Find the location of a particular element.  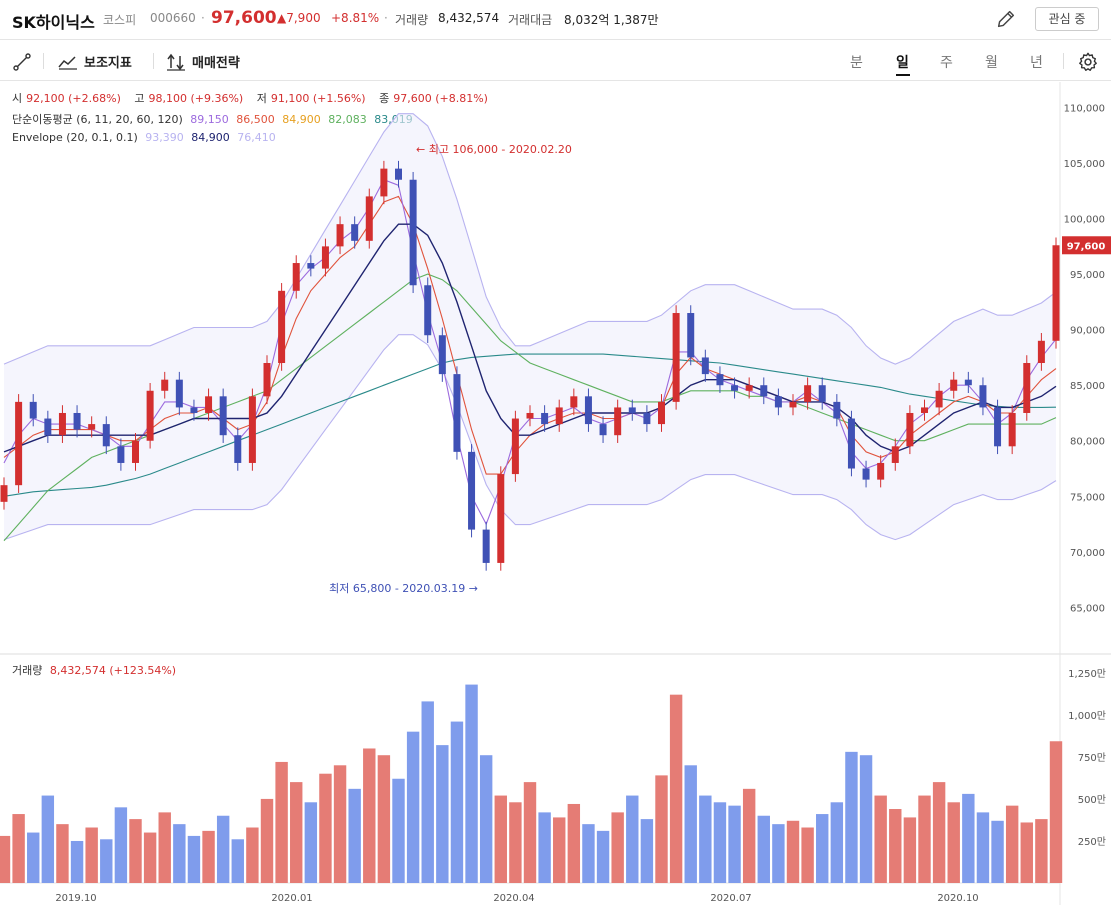

volume-legend-label: 거래량 is located at coordinates (27, 670).